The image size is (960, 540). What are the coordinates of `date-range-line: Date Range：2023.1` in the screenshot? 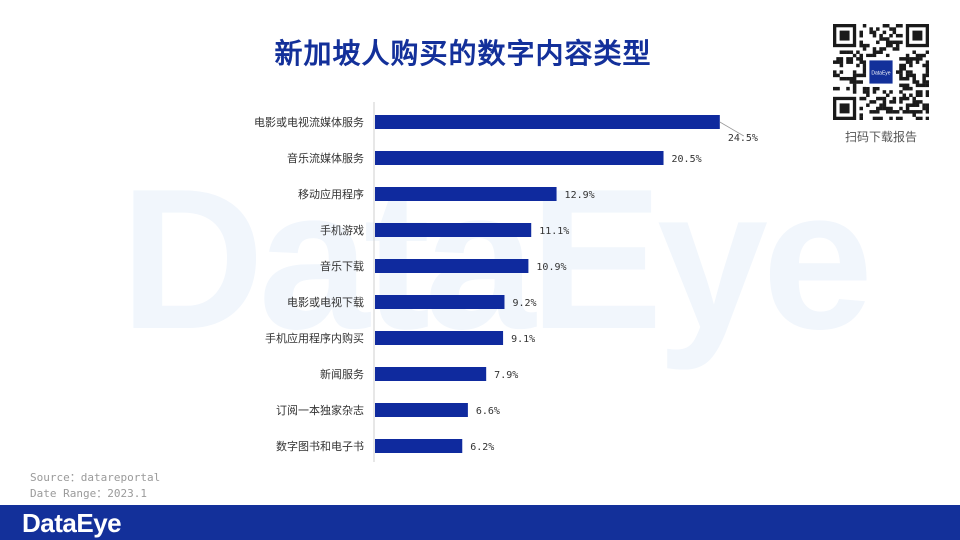 It's located at (88, 493).